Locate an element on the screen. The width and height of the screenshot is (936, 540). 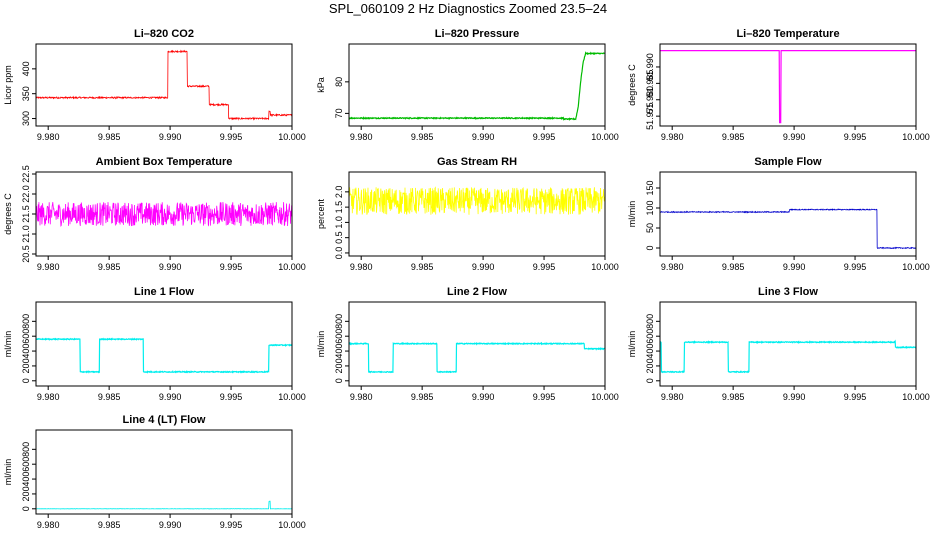
panel-title: Li–820 Pressure is located at coordinates (477, 34).